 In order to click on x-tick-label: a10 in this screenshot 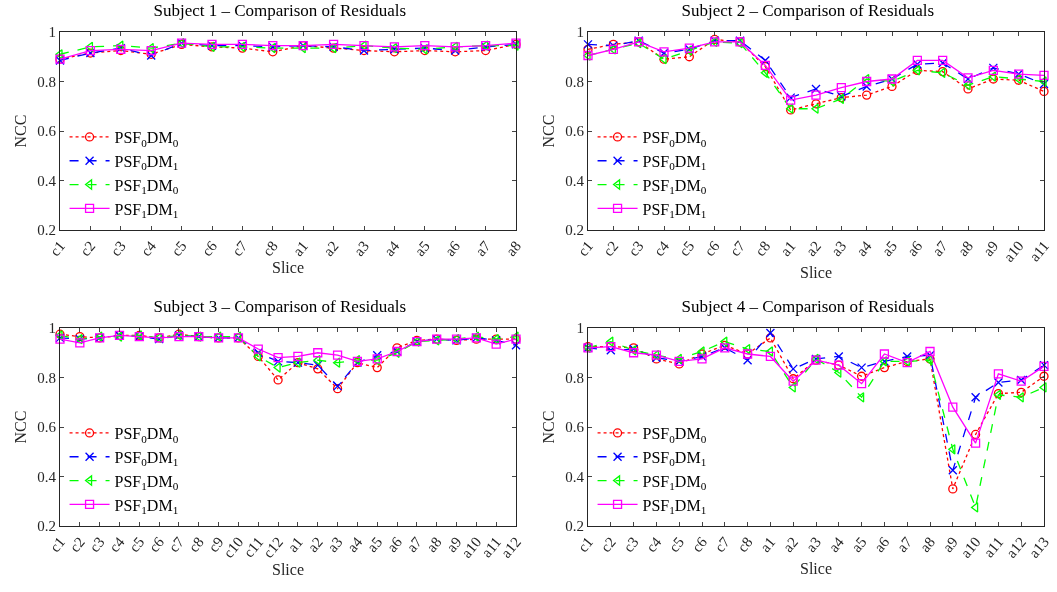, I will do `click(1013, 251)`.